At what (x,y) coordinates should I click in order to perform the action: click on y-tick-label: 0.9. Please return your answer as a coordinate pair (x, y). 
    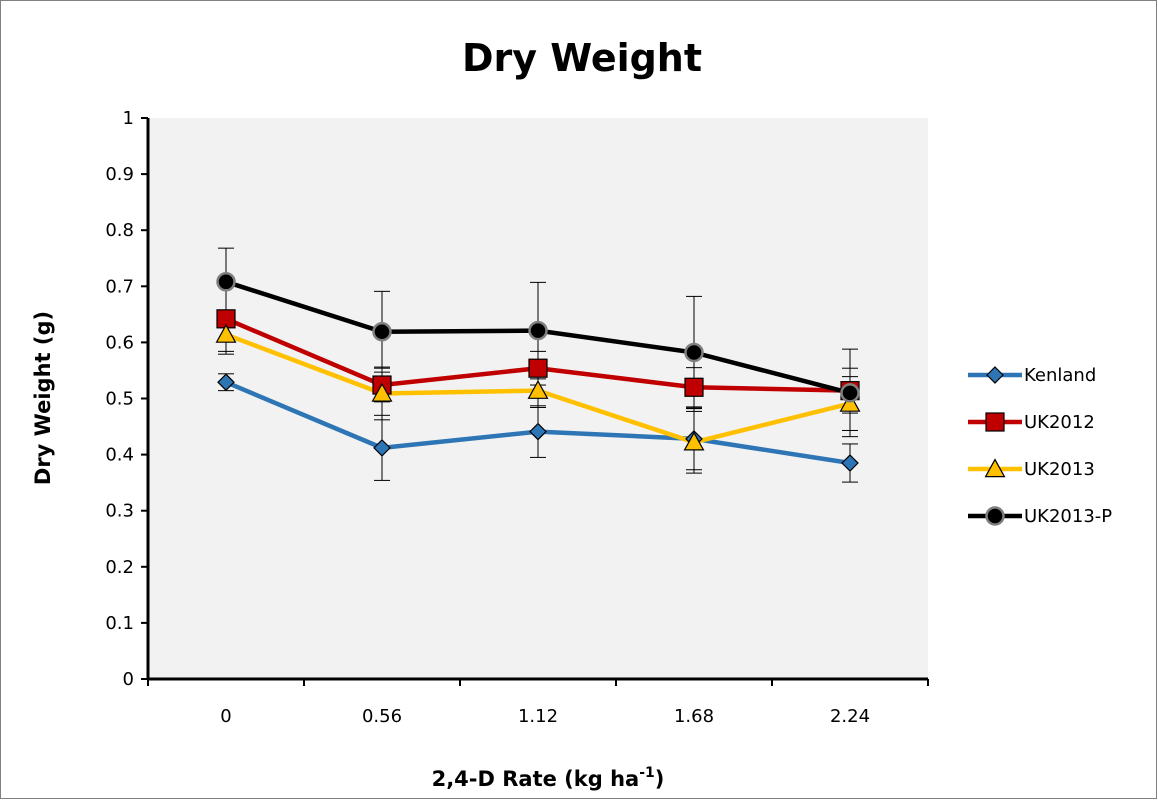
    Looking at the image, I should click on (119, 174).